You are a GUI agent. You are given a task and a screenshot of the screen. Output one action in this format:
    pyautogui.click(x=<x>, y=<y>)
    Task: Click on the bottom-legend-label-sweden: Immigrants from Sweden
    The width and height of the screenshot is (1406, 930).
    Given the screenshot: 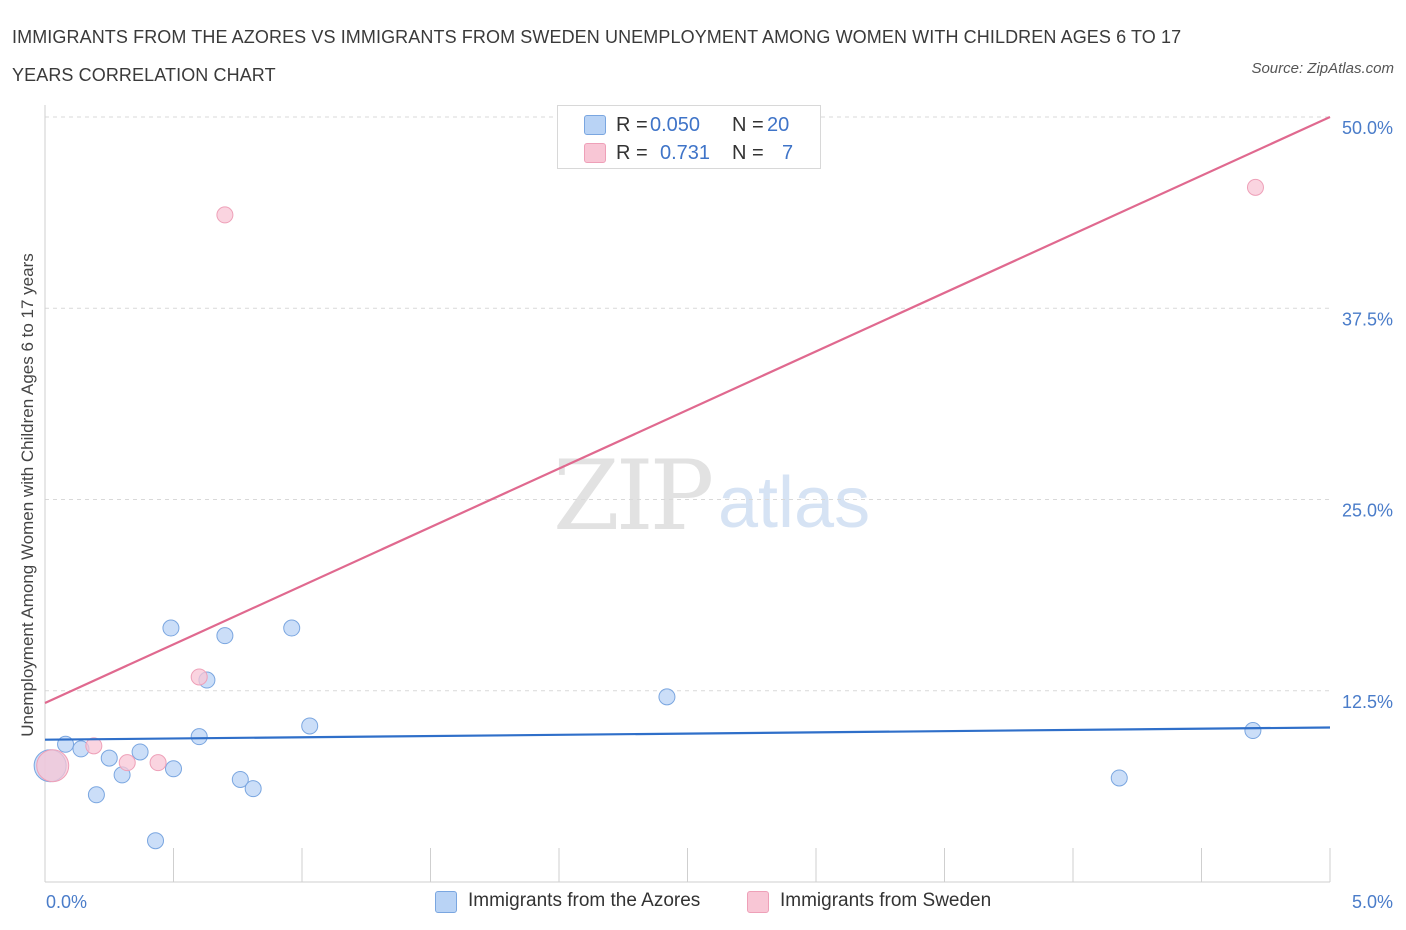 What is the action you would take?
    pyautogui.click(x=886, y=900)
    